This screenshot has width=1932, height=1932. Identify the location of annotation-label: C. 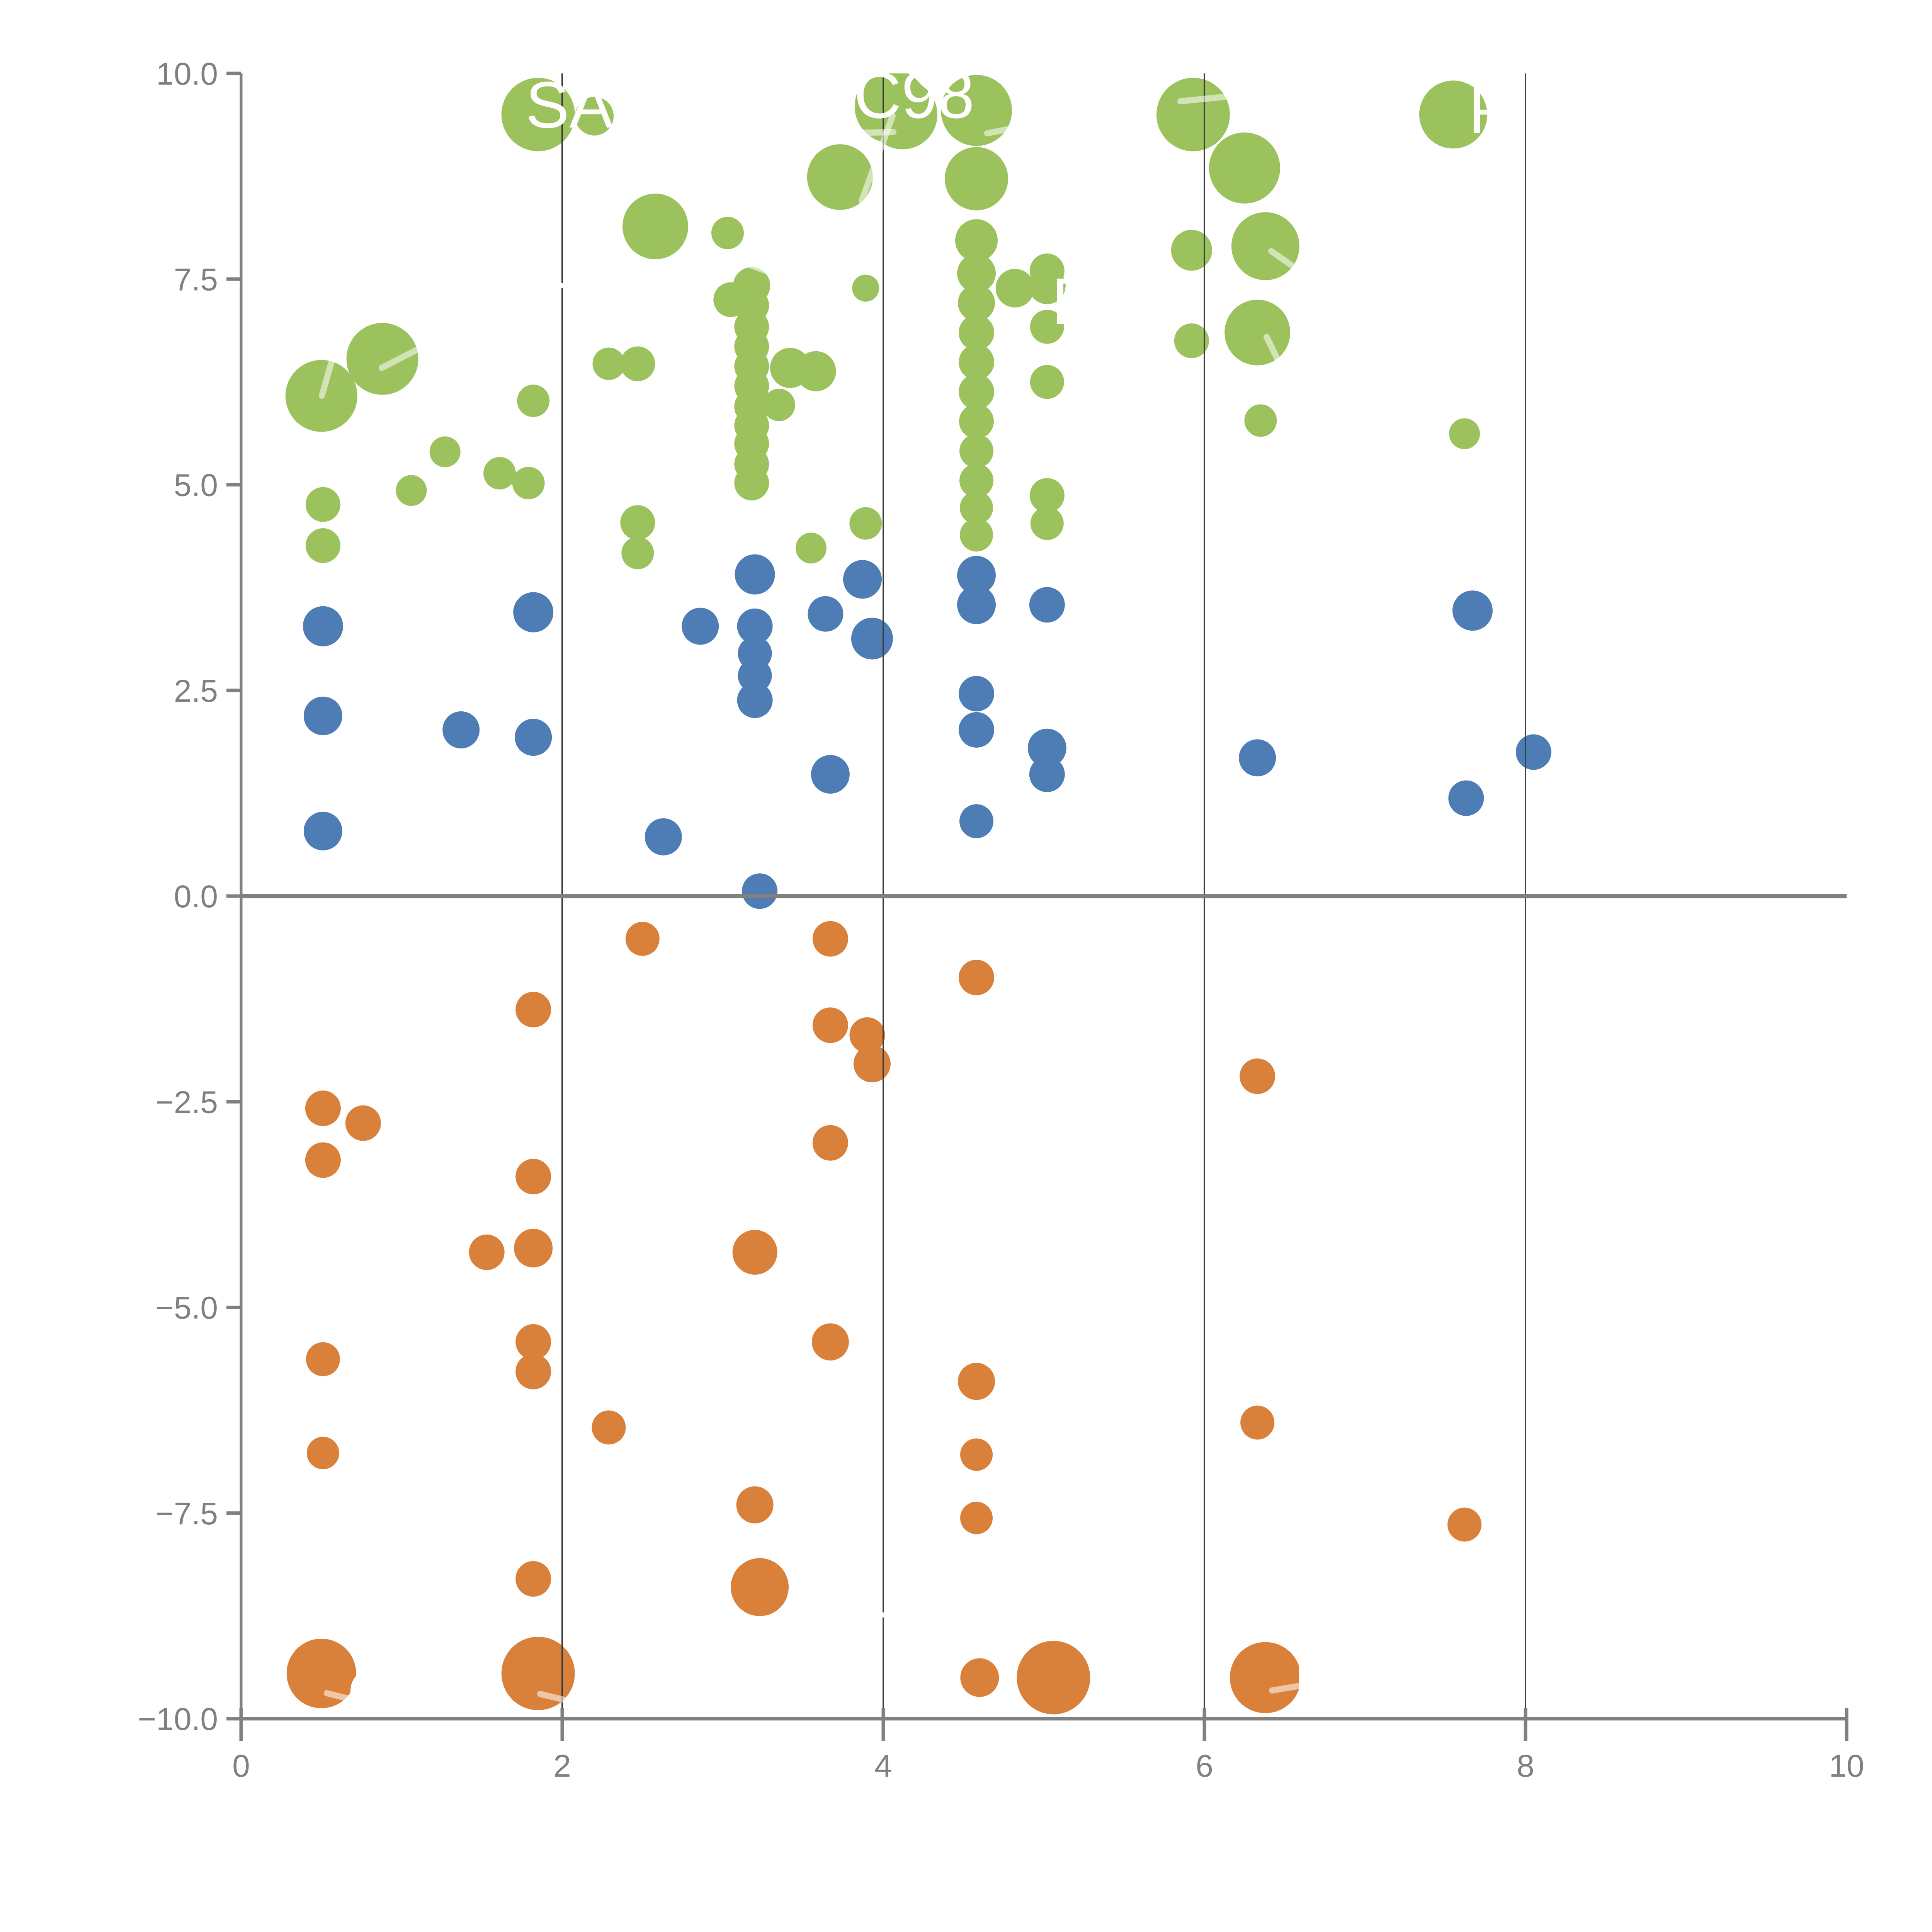
(371, 1693).